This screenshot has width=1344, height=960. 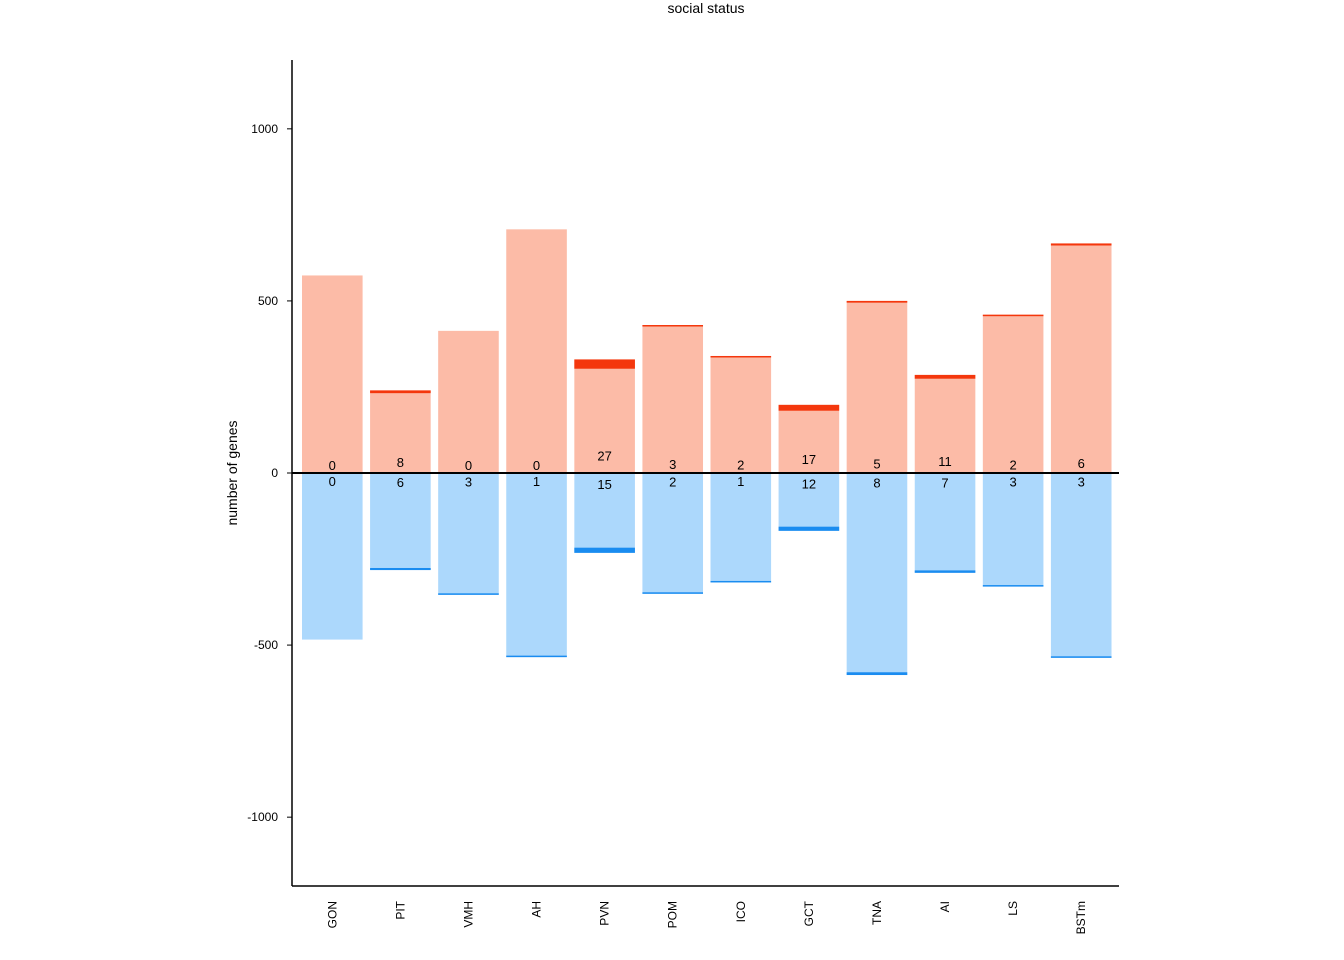 What do you see at coordinates (740, 481) in the screenshot?
I see `count-down-label-ico: 1` at bounding box center [740, 481].